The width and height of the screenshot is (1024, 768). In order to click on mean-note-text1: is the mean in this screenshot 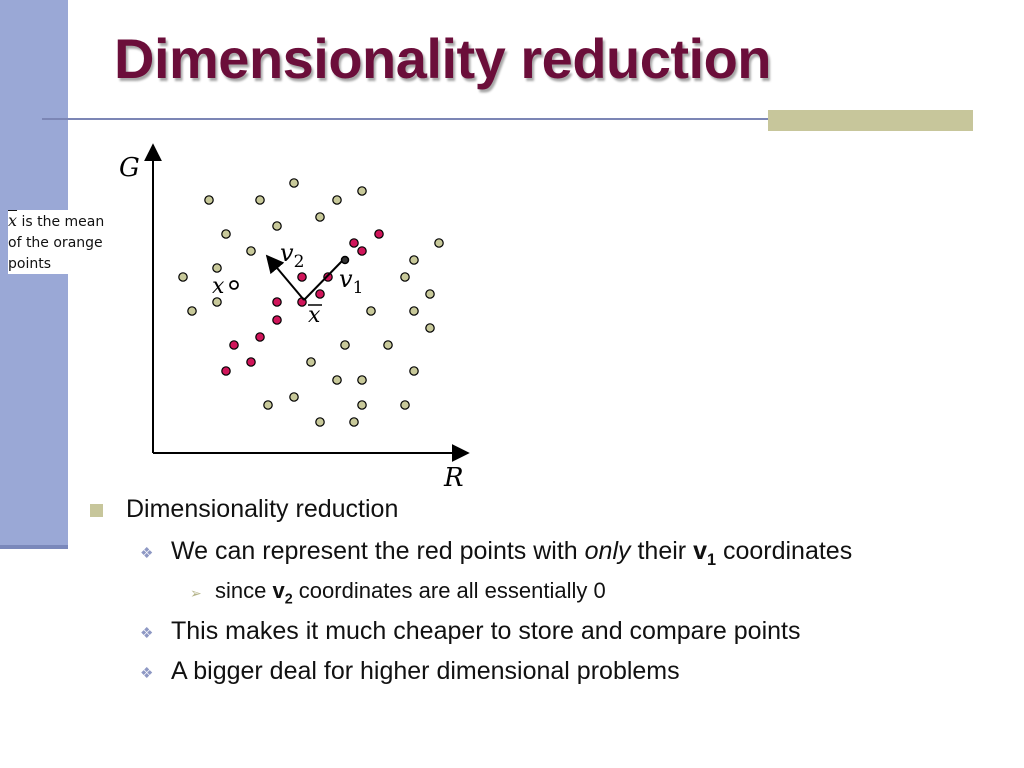, I will do `click(61, 222)`.